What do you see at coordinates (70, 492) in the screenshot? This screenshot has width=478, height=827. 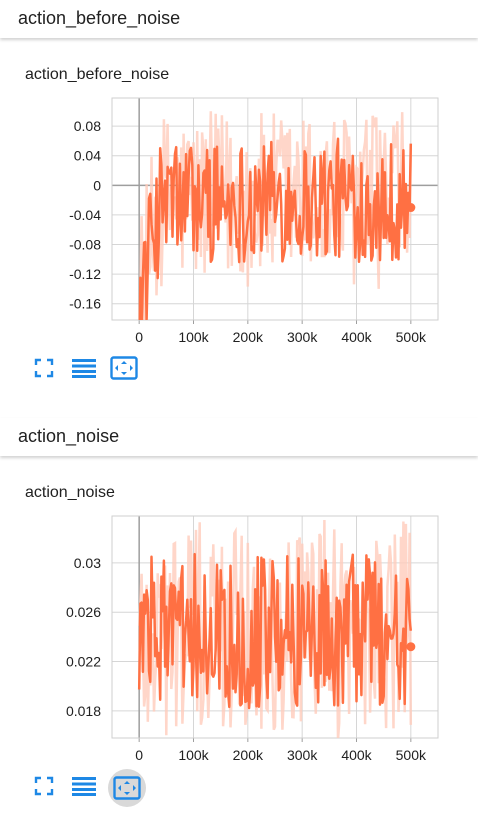 I see `chart-title: action_noise` at bounding box center [70, 492].